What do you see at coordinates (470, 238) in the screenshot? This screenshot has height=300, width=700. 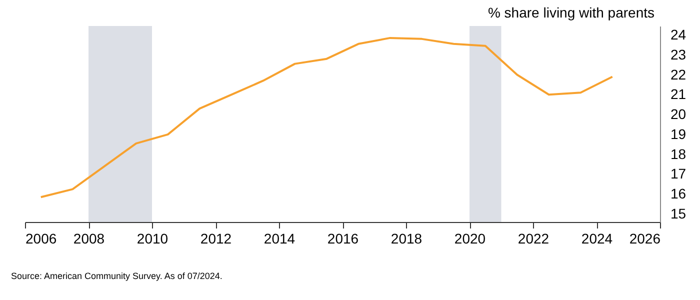 I see `x-tick-label: 2020` at bounding box center [470, 238].